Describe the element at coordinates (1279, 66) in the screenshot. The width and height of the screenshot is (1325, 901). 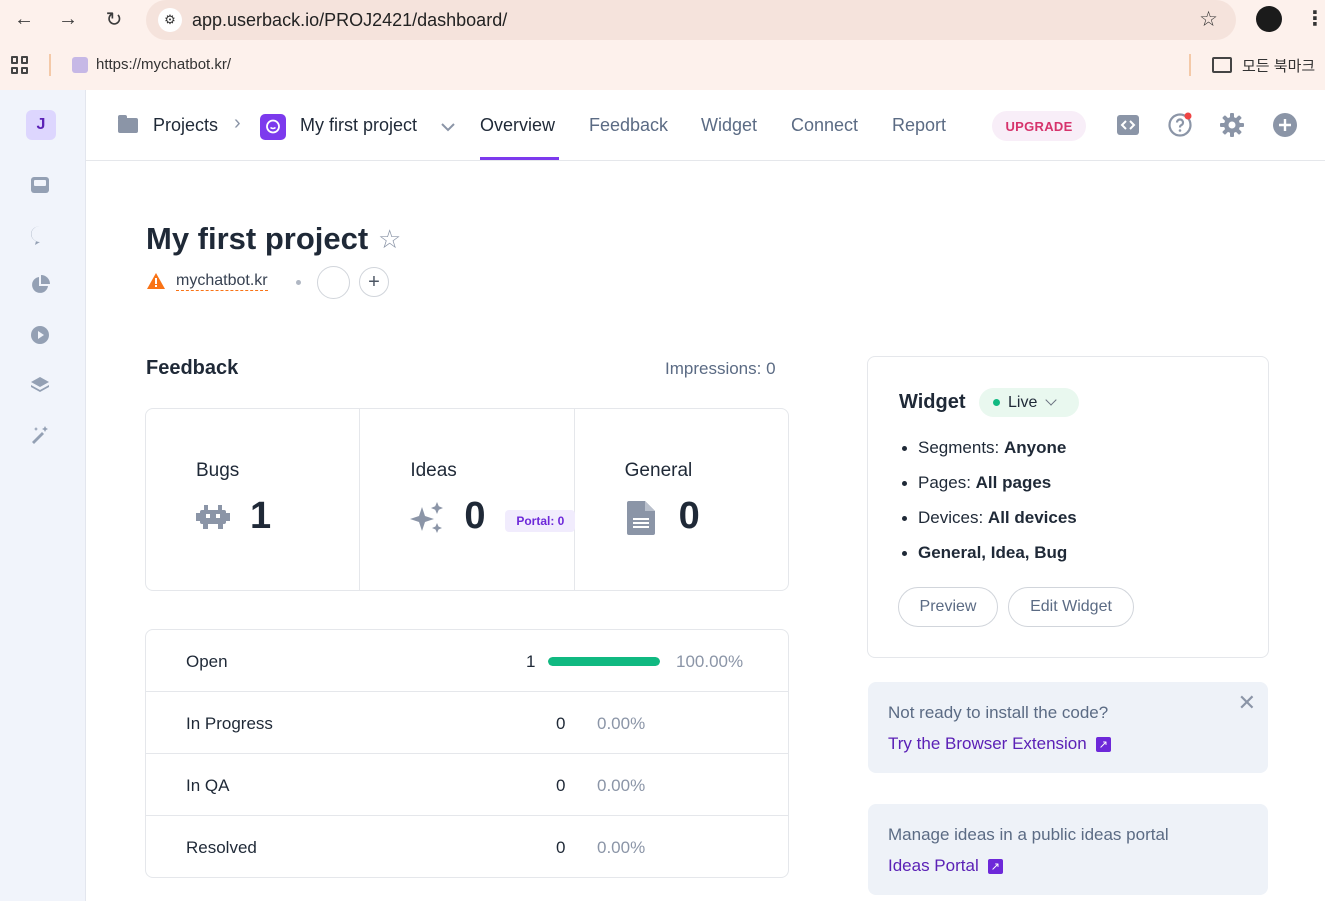
I see `all-bookmarks-link: 모든 북마크` at that location.